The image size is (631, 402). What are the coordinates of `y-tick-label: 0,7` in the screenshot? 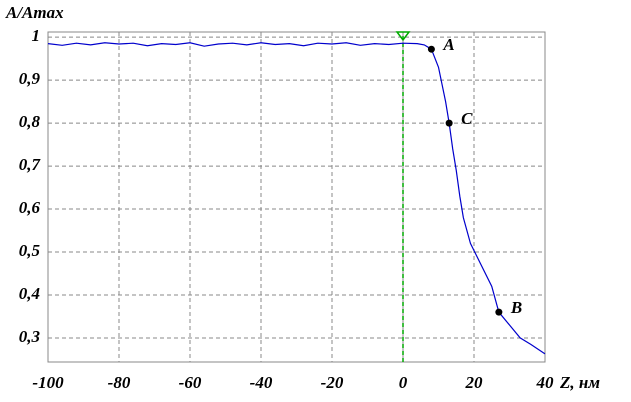 It's located at (30, 164).